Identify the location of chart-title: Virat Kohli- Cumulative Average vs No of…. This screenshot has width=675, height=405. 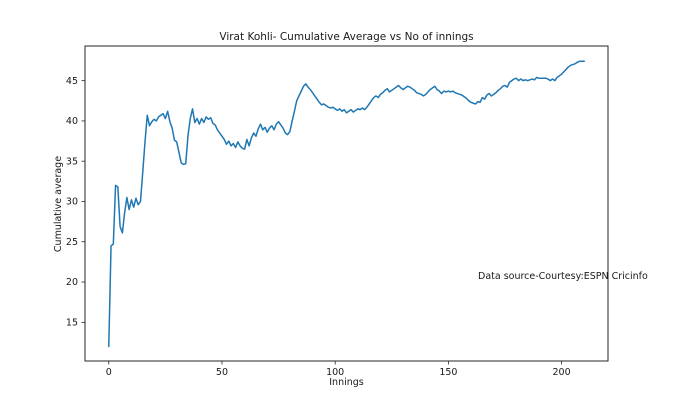
(346, 37).